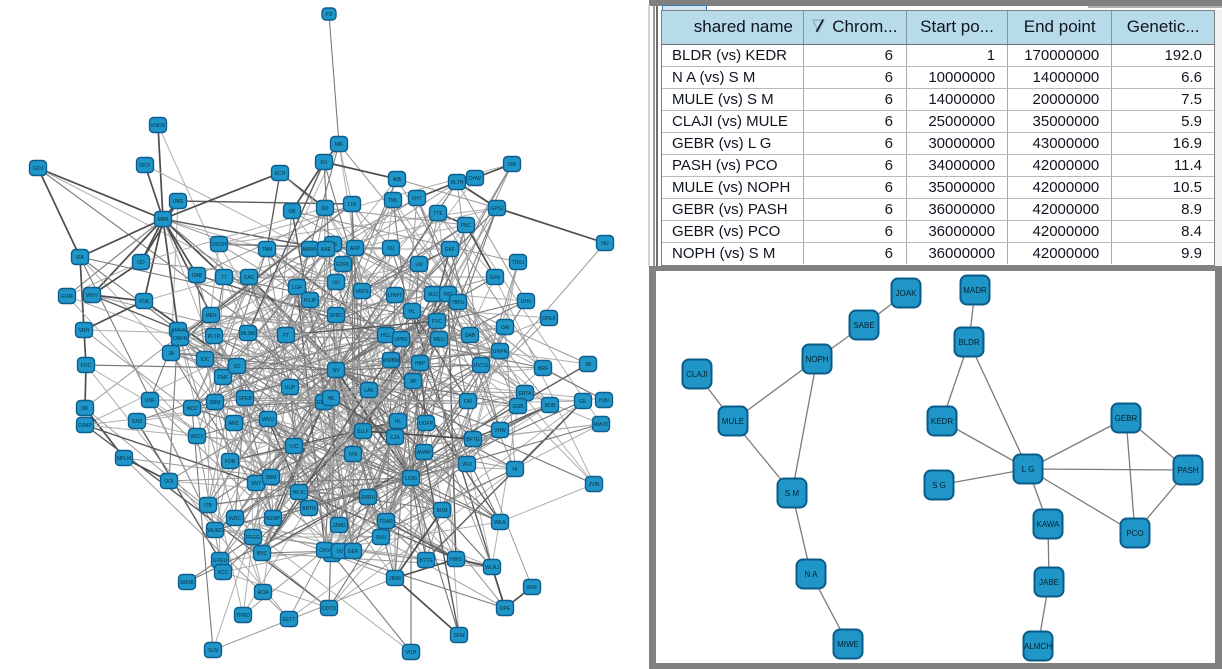 This screenshot has width=1222, height=669. Describe the element at coordinates (197, 437) in the screenshot. I see `svg-text: WICV` at that location.